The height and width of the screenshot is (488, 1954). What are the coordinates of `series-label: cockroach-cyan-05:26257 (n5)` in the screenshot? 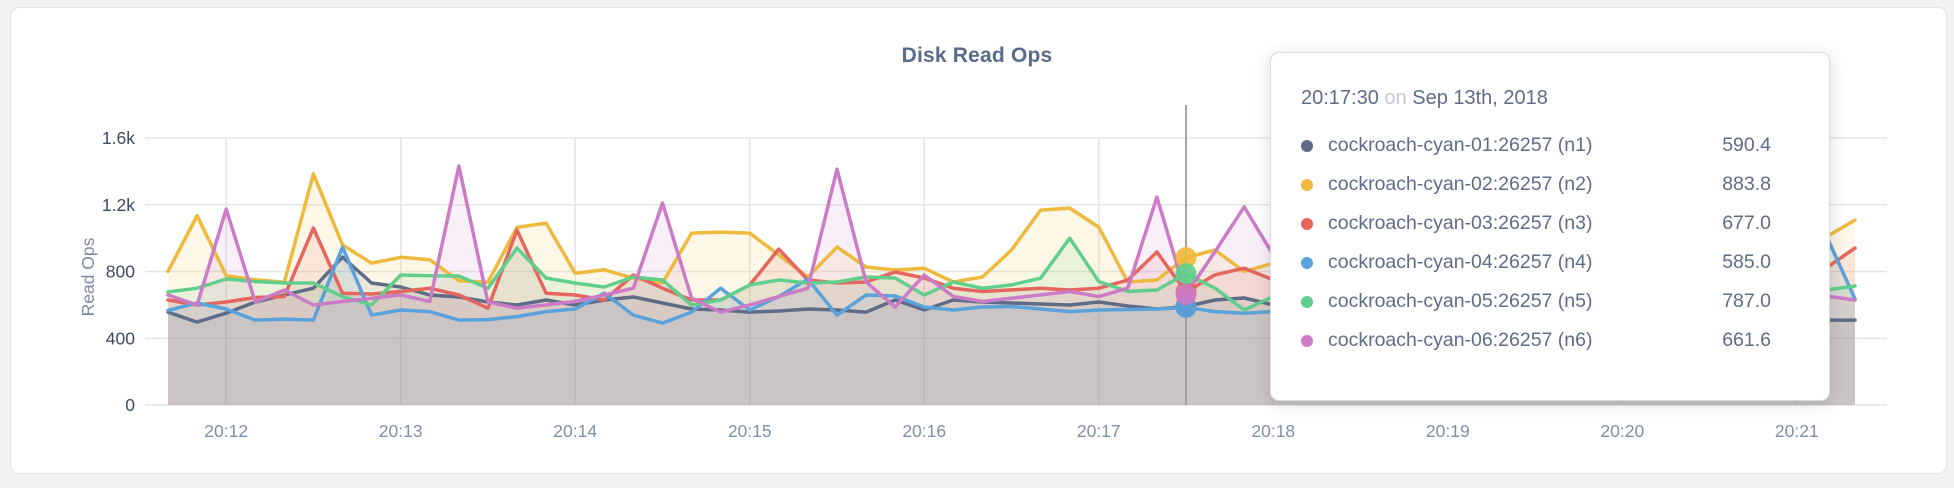 It's located at (1460, 301).